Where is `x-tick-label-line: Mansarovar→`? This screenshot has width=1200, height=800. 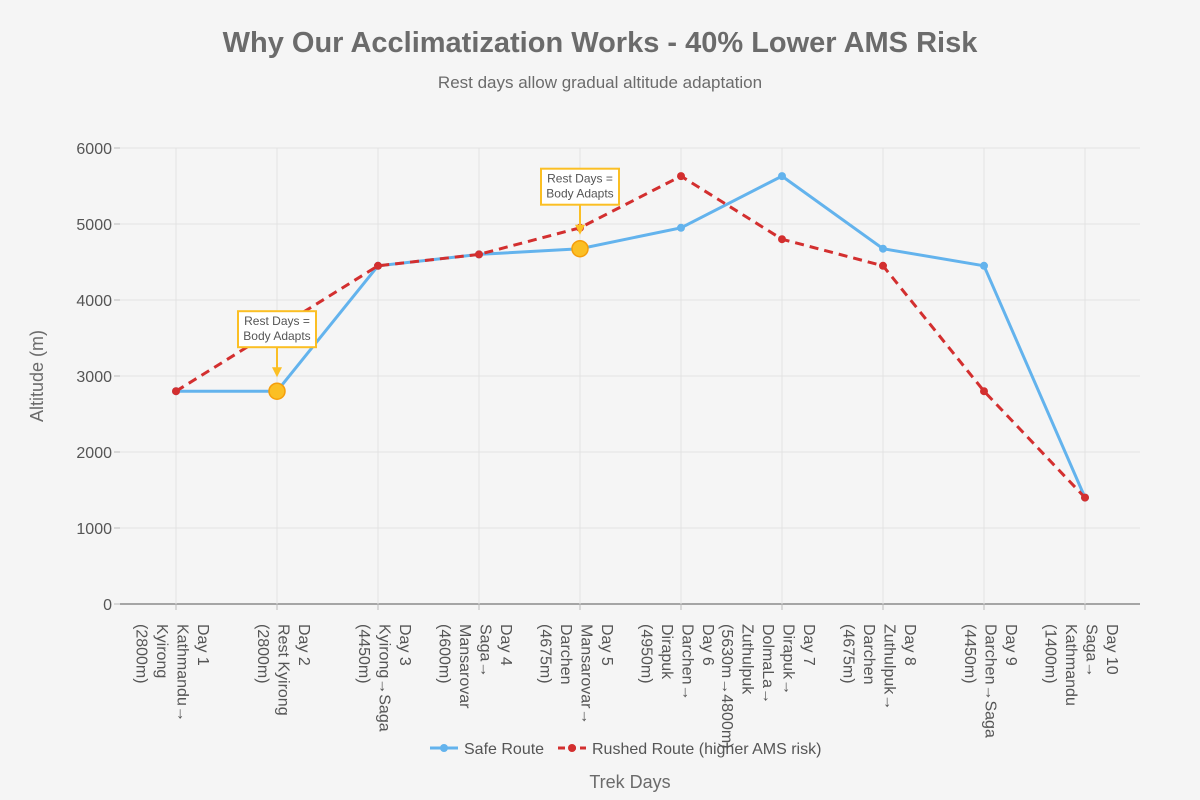
x-tick-label-line: Mansarovar→ is located at coordinates (586, 674).